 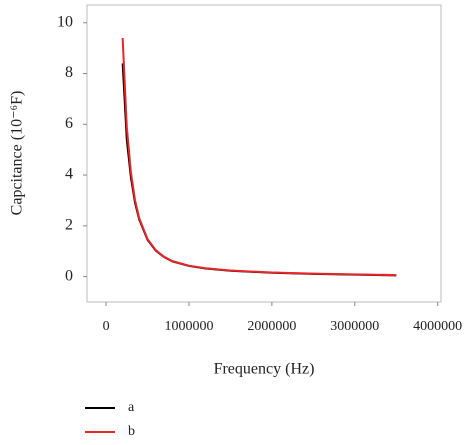 What do you see at coordinates (131, 407) in the screenshot?
I see `legend-label: a` at bounding box center [131, 407].